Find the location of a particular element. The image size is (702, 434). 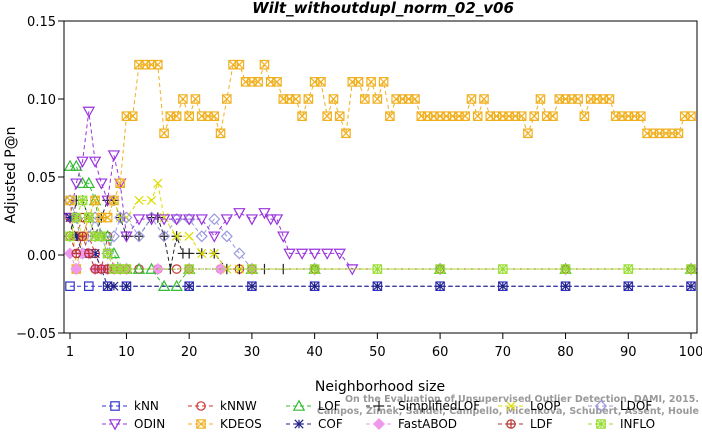

x-tick-label: 30 is located at coordinates (252, 352).